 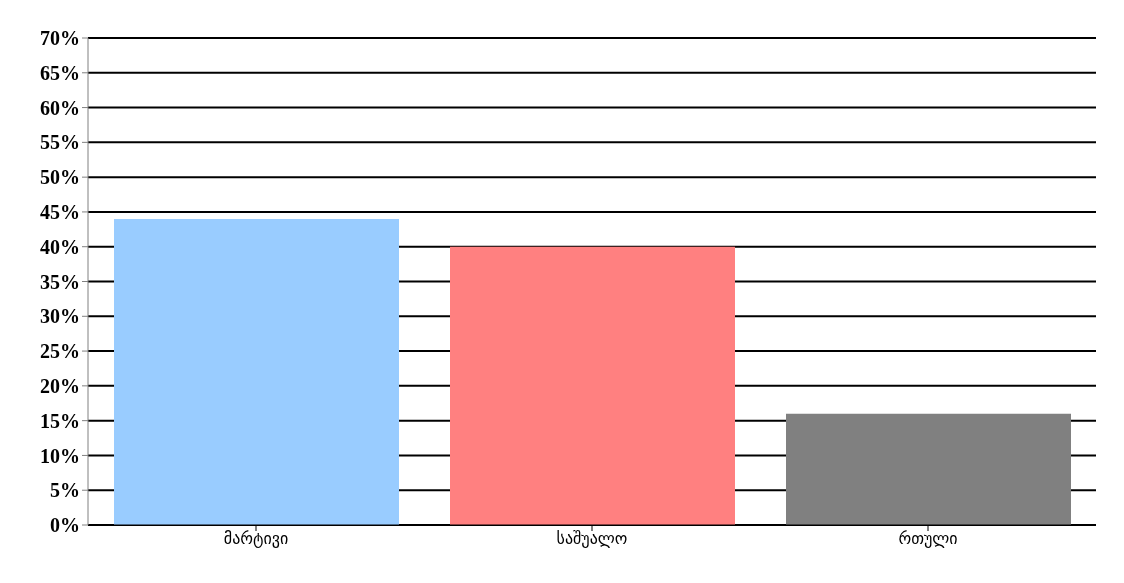 I want to click on y-tick-label: 65%, so click(x=60, y=72).